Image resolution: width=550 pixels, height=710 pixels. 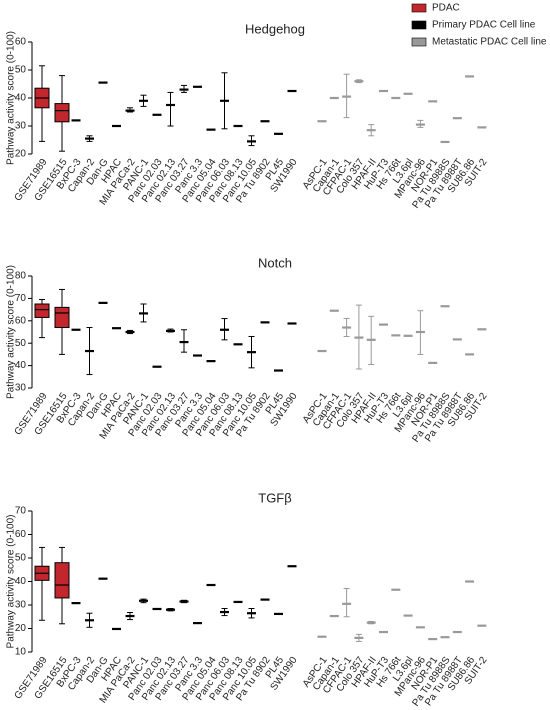 What do you see at coordinates (275, 28) in the screenshot?
I see `panel-title: Hedgehog` at bounding box center [275, 28].